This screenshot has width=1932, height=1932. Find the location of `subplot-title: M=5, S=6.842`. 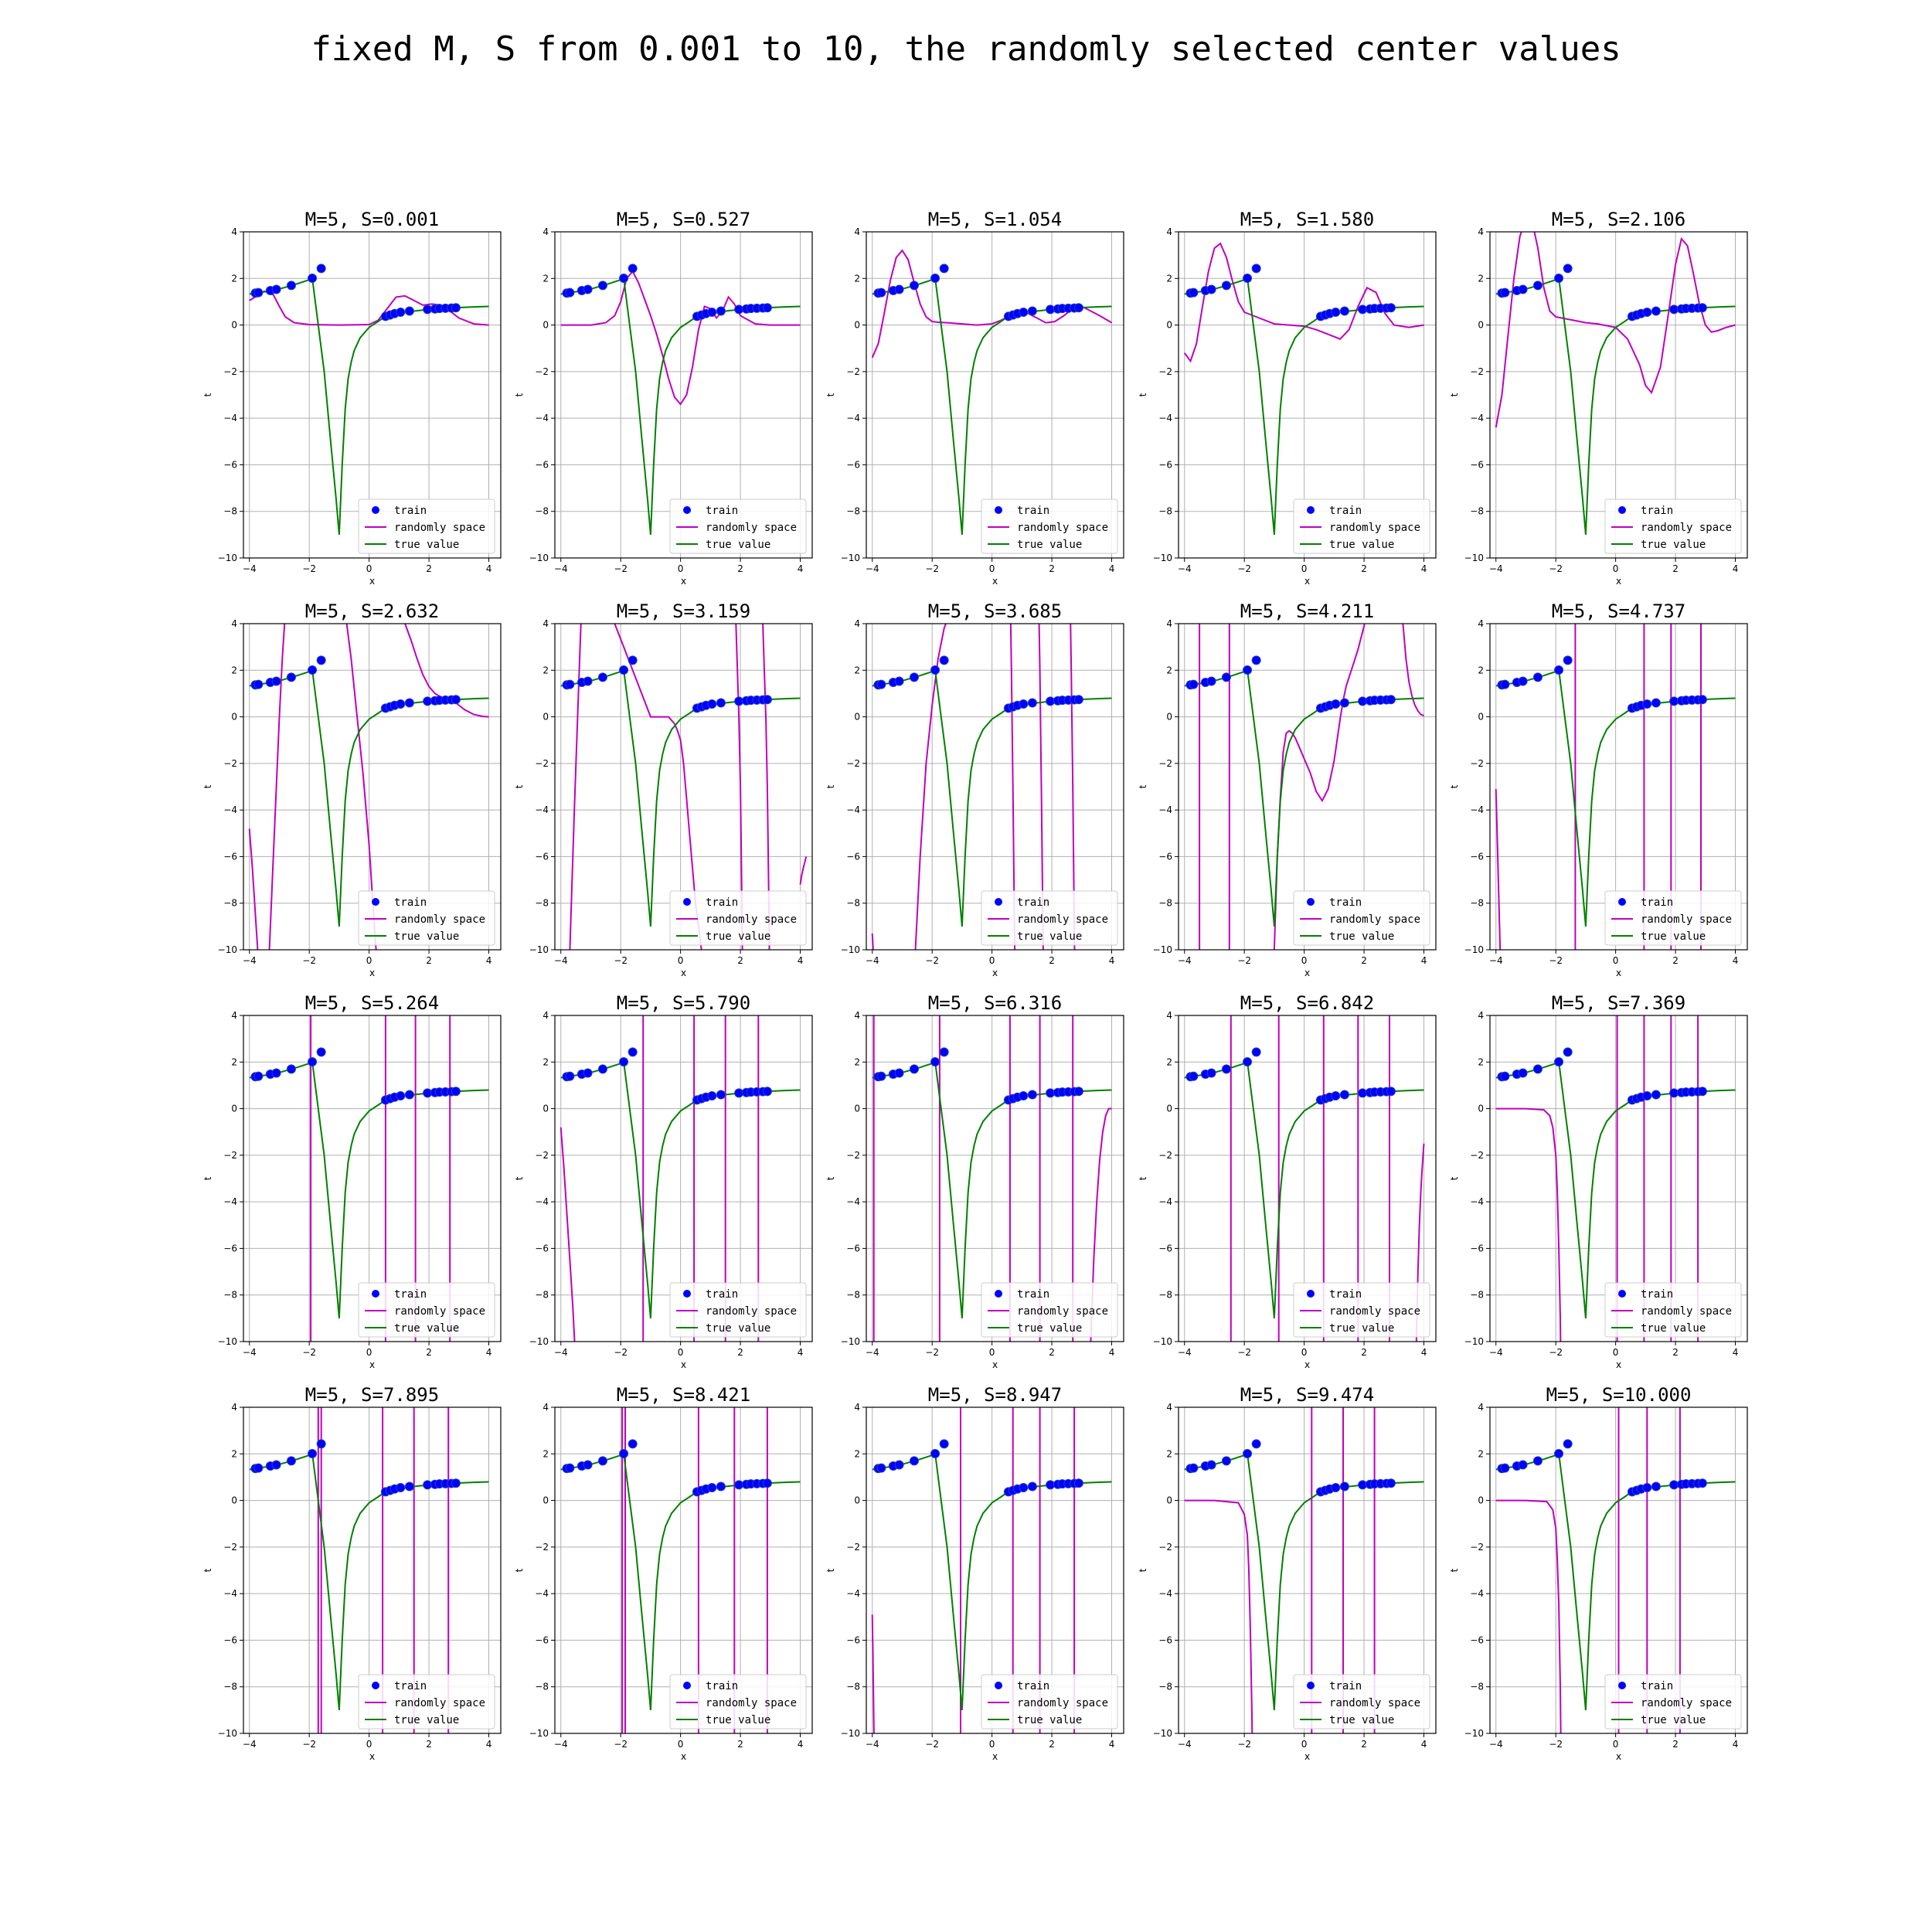

subplot-title: M=5, S=6.842 is located at coordinates (1307, 1003).